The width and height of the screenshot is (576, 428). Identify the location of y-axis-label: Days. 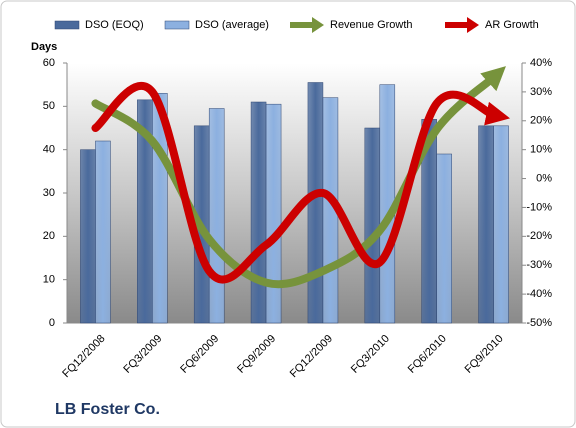
(44, 47).